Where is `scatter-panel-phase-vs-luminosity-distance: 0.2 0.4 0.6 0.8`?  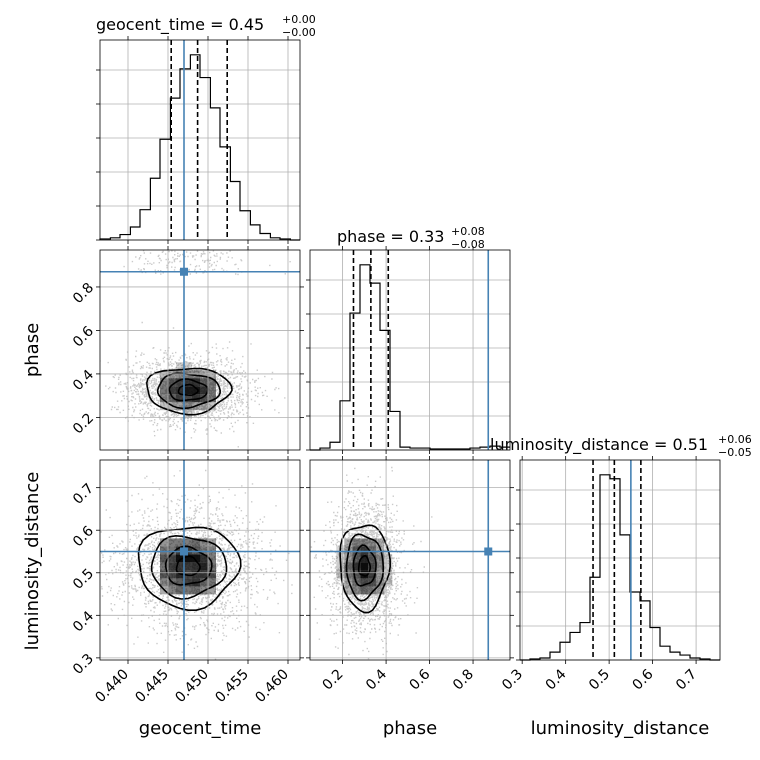 scatter-panel-phase-vs-luminosity-distance: 0.2 0.4 0.6 0.8 is located at coordinates (410, 574).